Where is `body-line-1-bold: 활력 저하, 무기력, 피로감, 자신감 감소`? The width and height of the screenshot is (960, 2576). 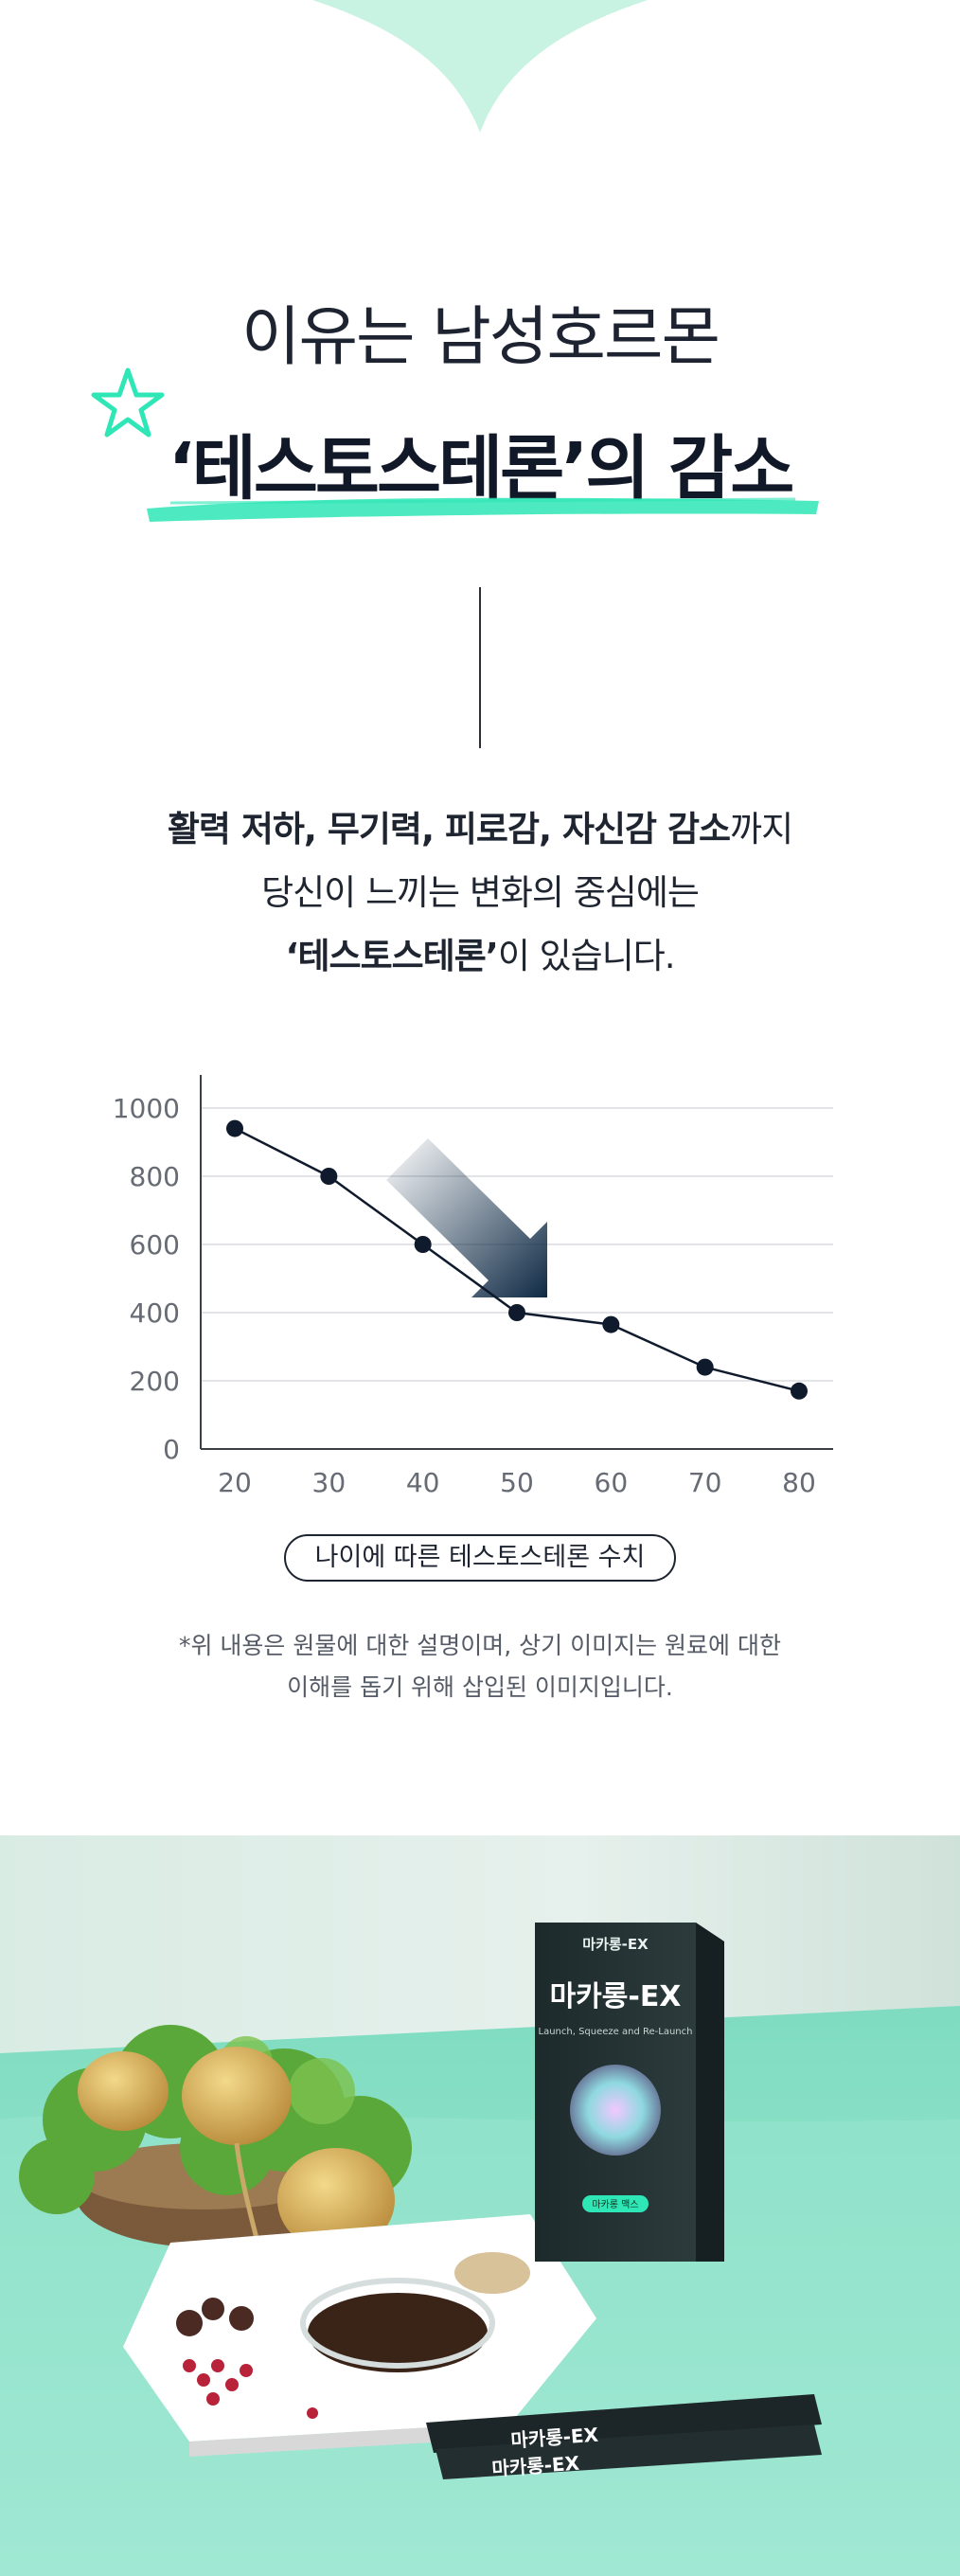
body-line-1-bold: 활력 저하, 무기력, 피로감, 자신감 감소 is located at coordinates (449, 829).